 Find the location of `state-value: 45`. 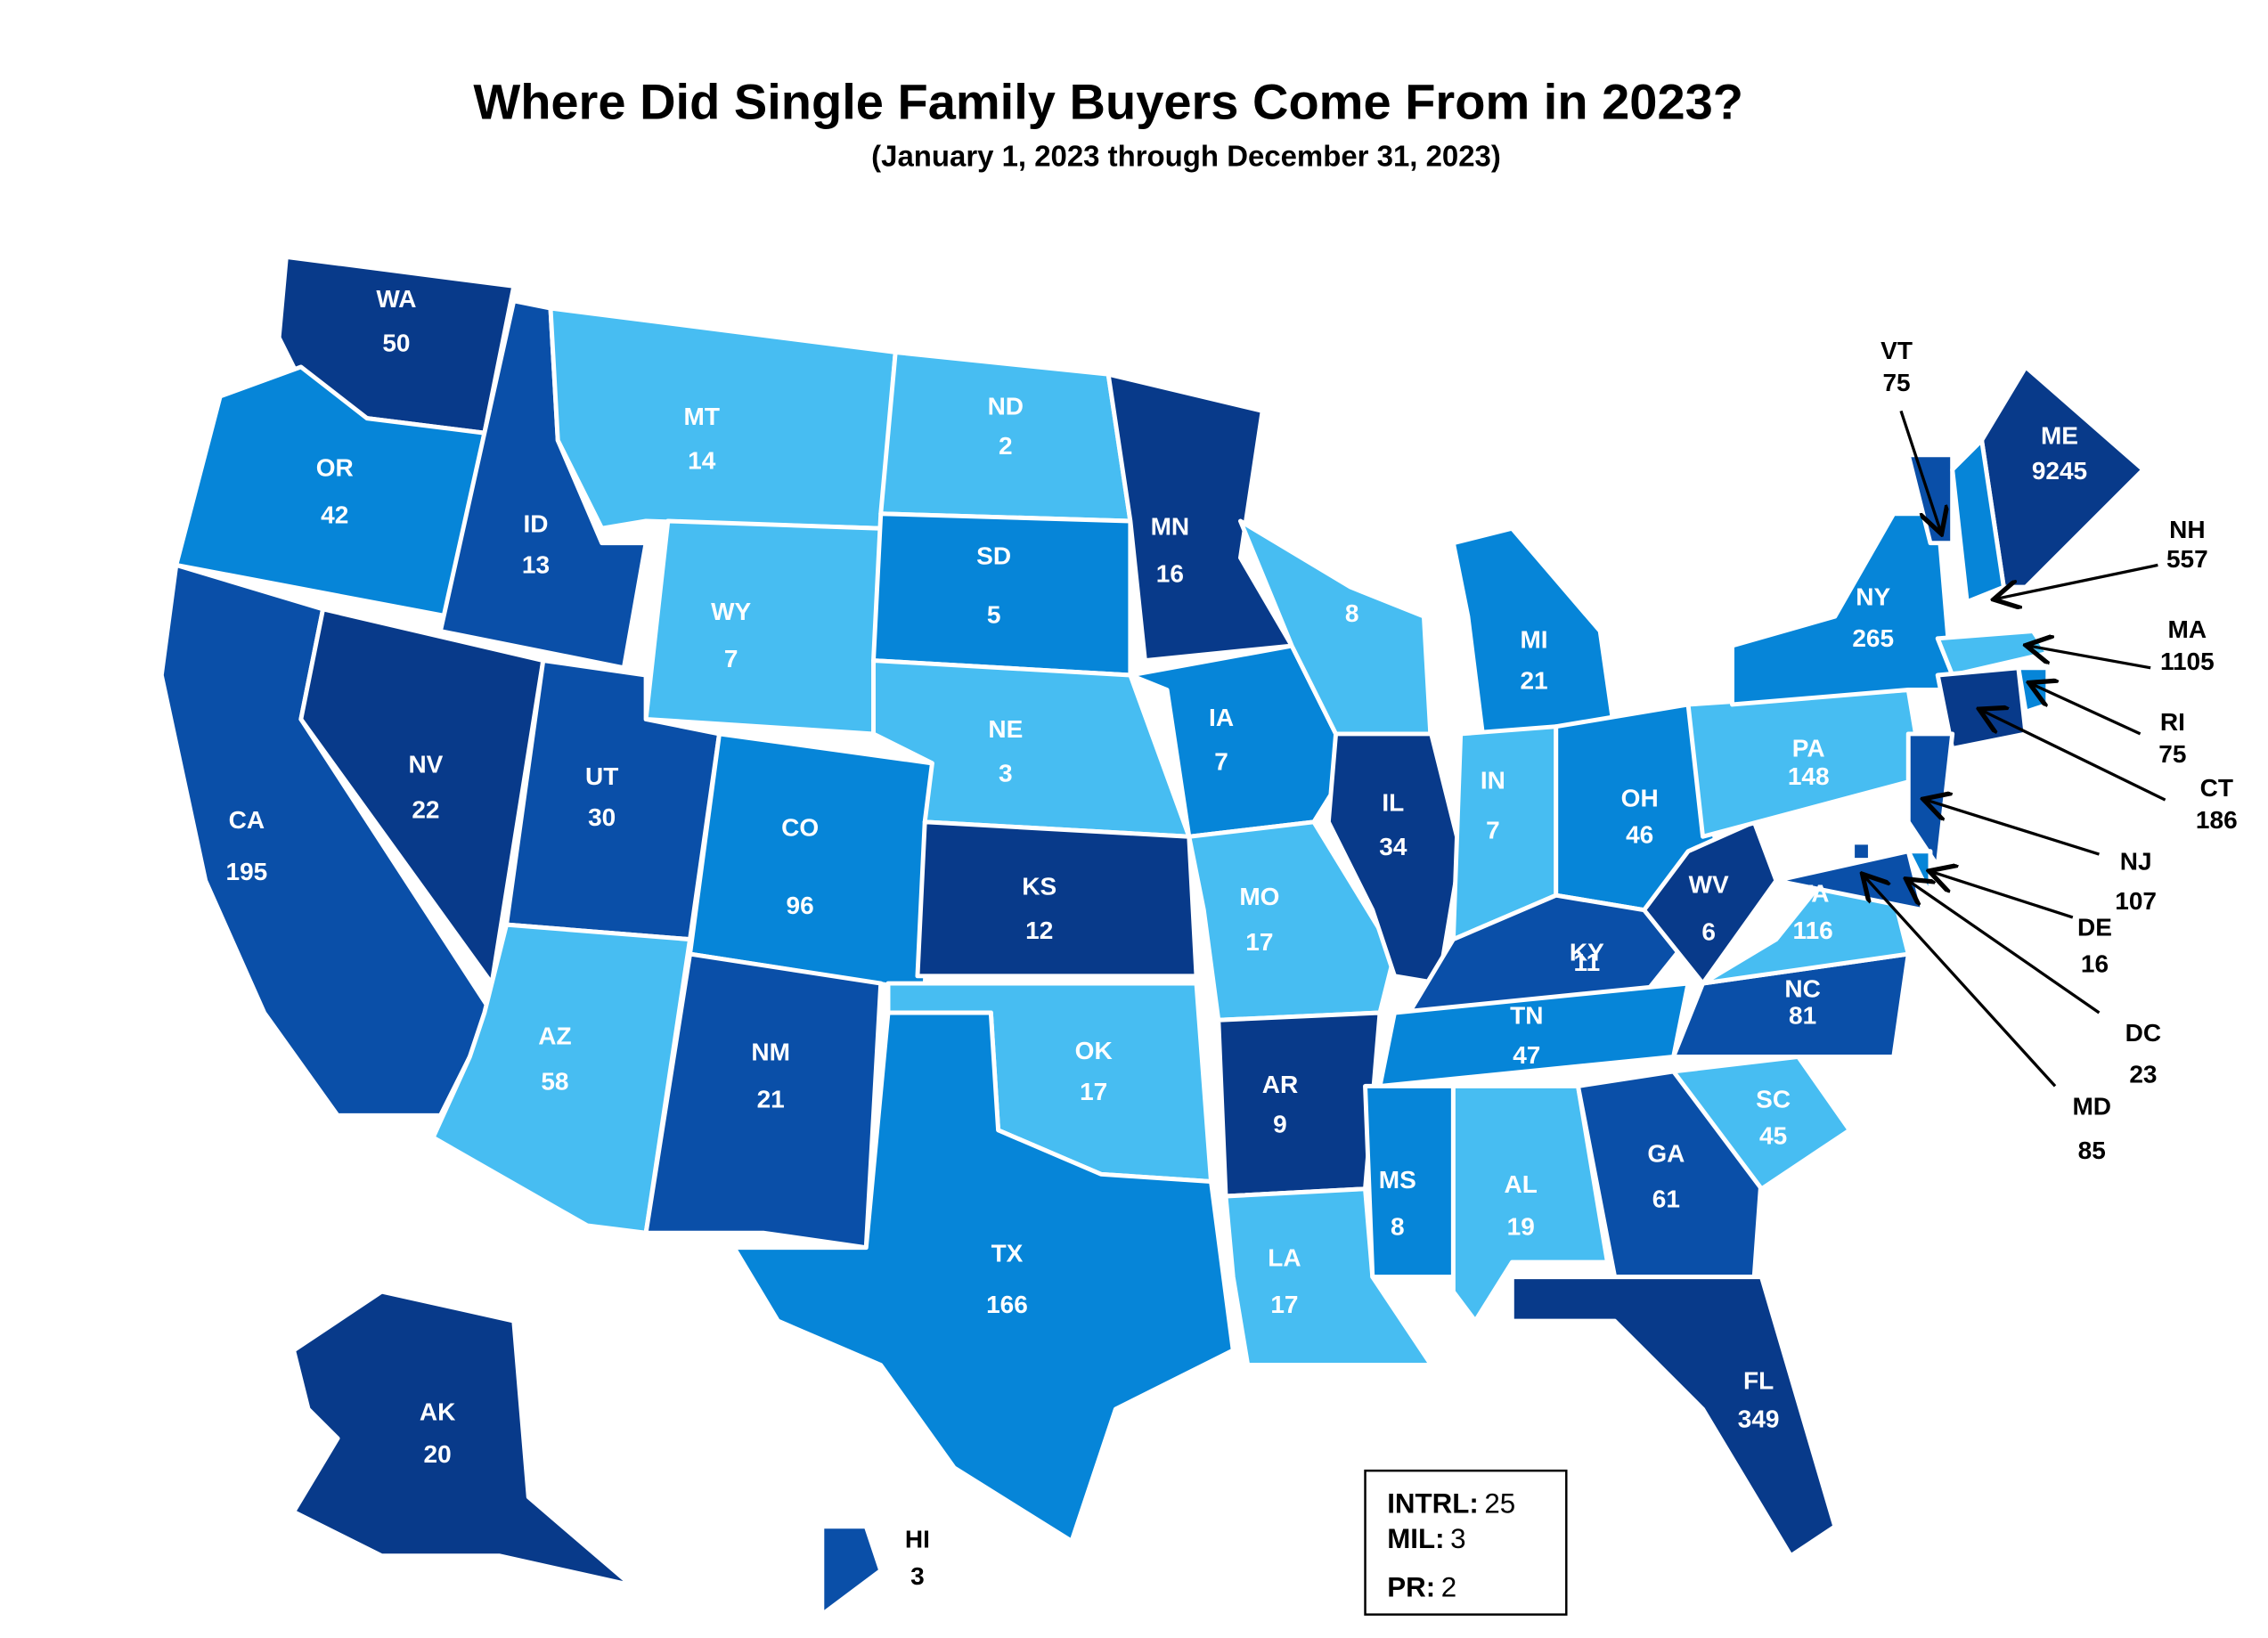

state-value: 45 is located at coordinates (1773, 1135).